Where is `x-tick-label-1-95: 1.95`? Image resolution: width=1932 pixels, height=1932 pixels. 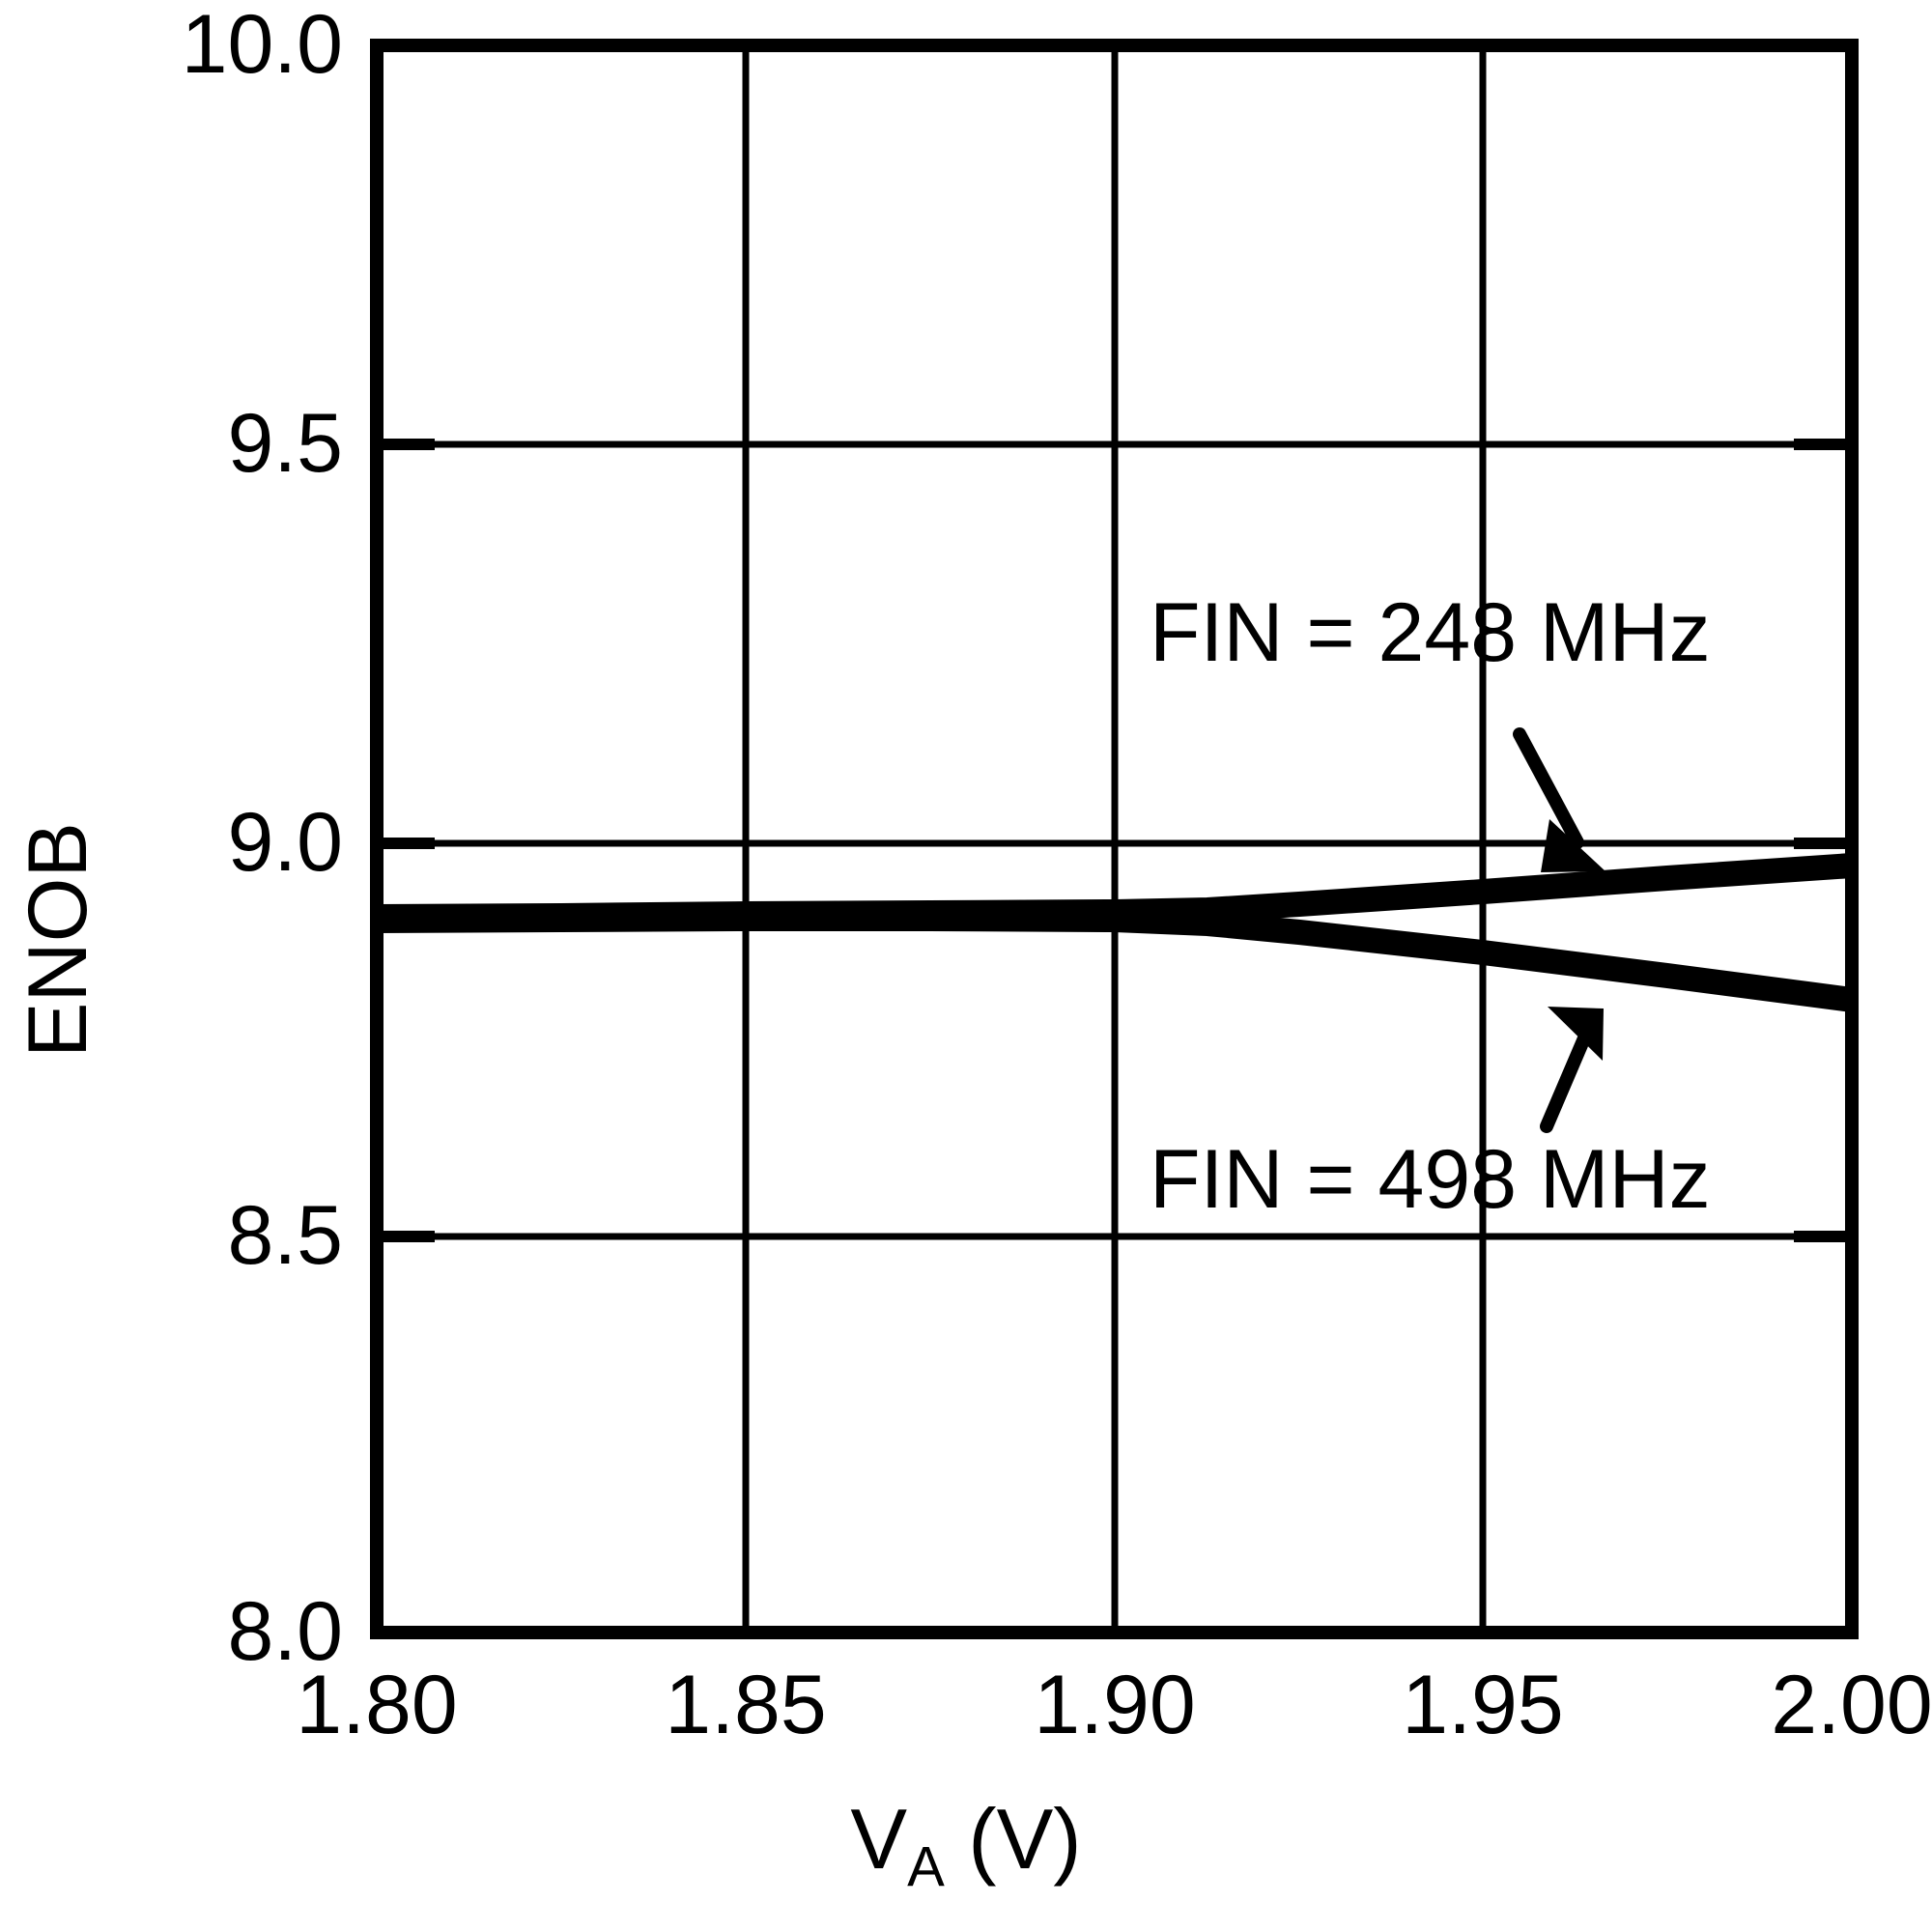
x-tick-label-1-95: 1.95 is located at coordinates (1483, 1705).